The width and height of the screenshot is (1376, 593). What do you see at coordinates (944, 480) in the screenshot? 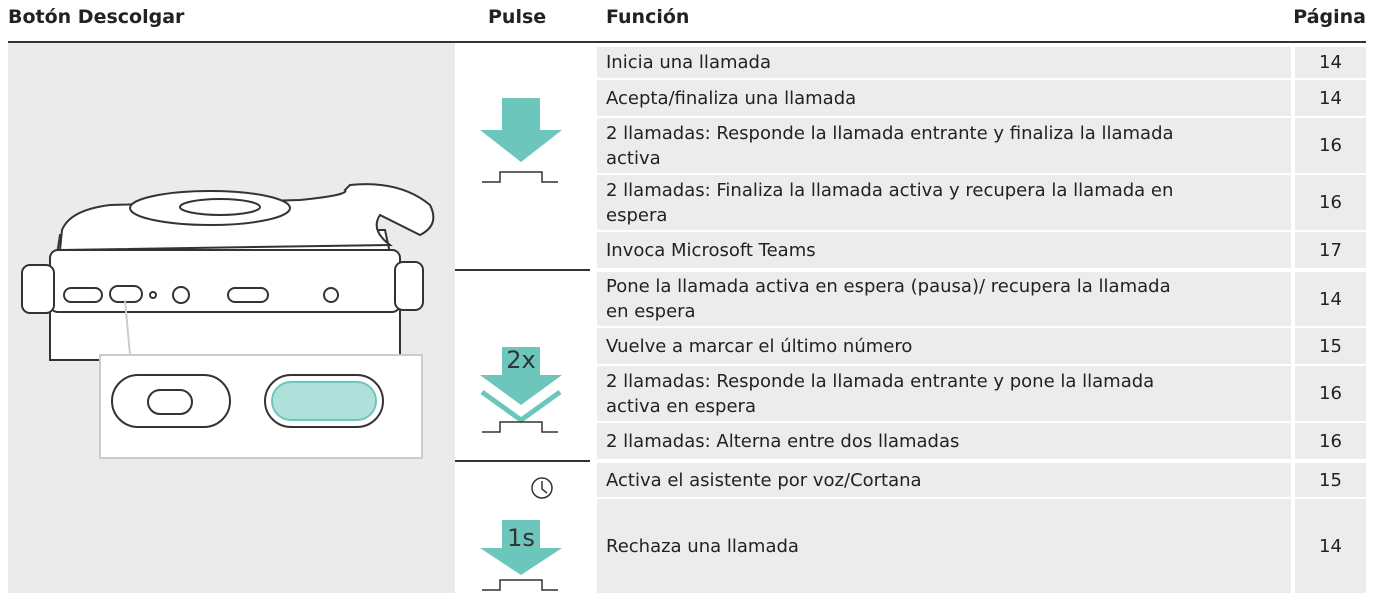
I see `function-cell: Activa el asistente por voz/Cortana` at bounding box center [944, 480].